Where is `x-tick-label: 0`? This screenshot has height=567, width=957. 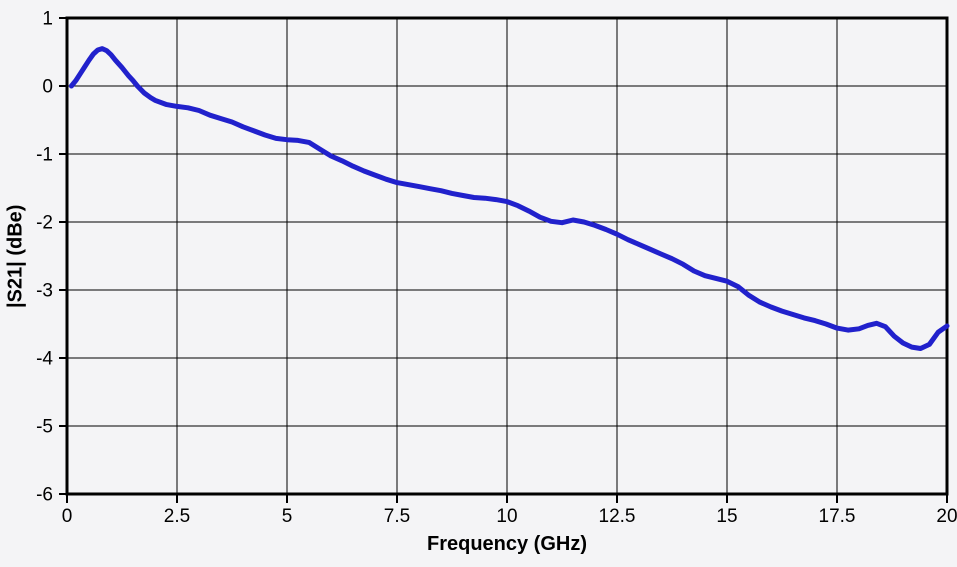 x-tick-label: 0 is located at coordinates (67, 516).